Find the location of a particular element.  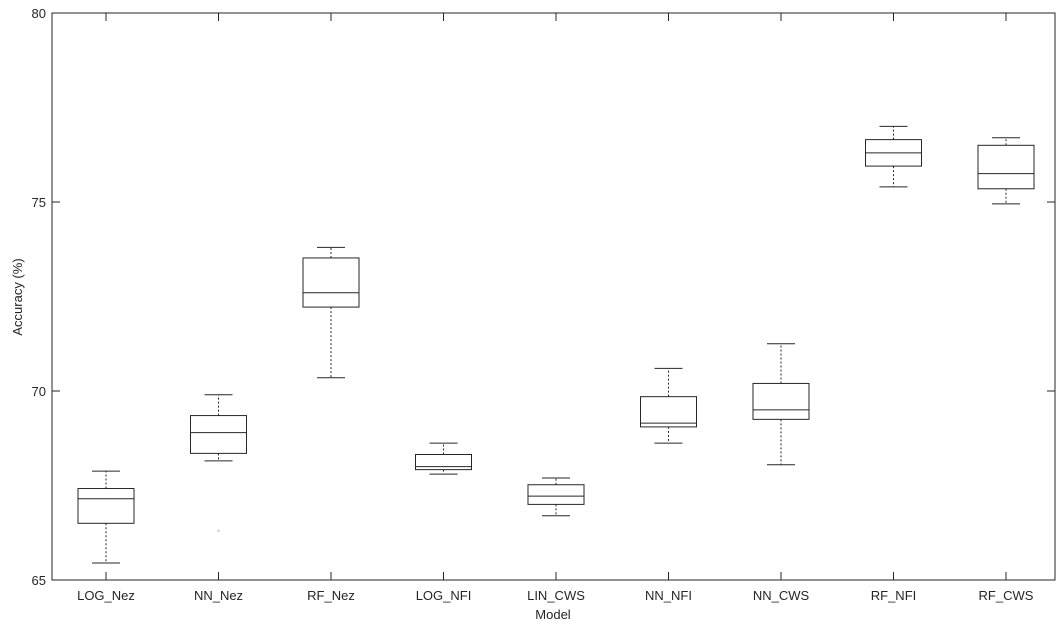

y-tick-label: 70 is located at coordinates (39, 391).